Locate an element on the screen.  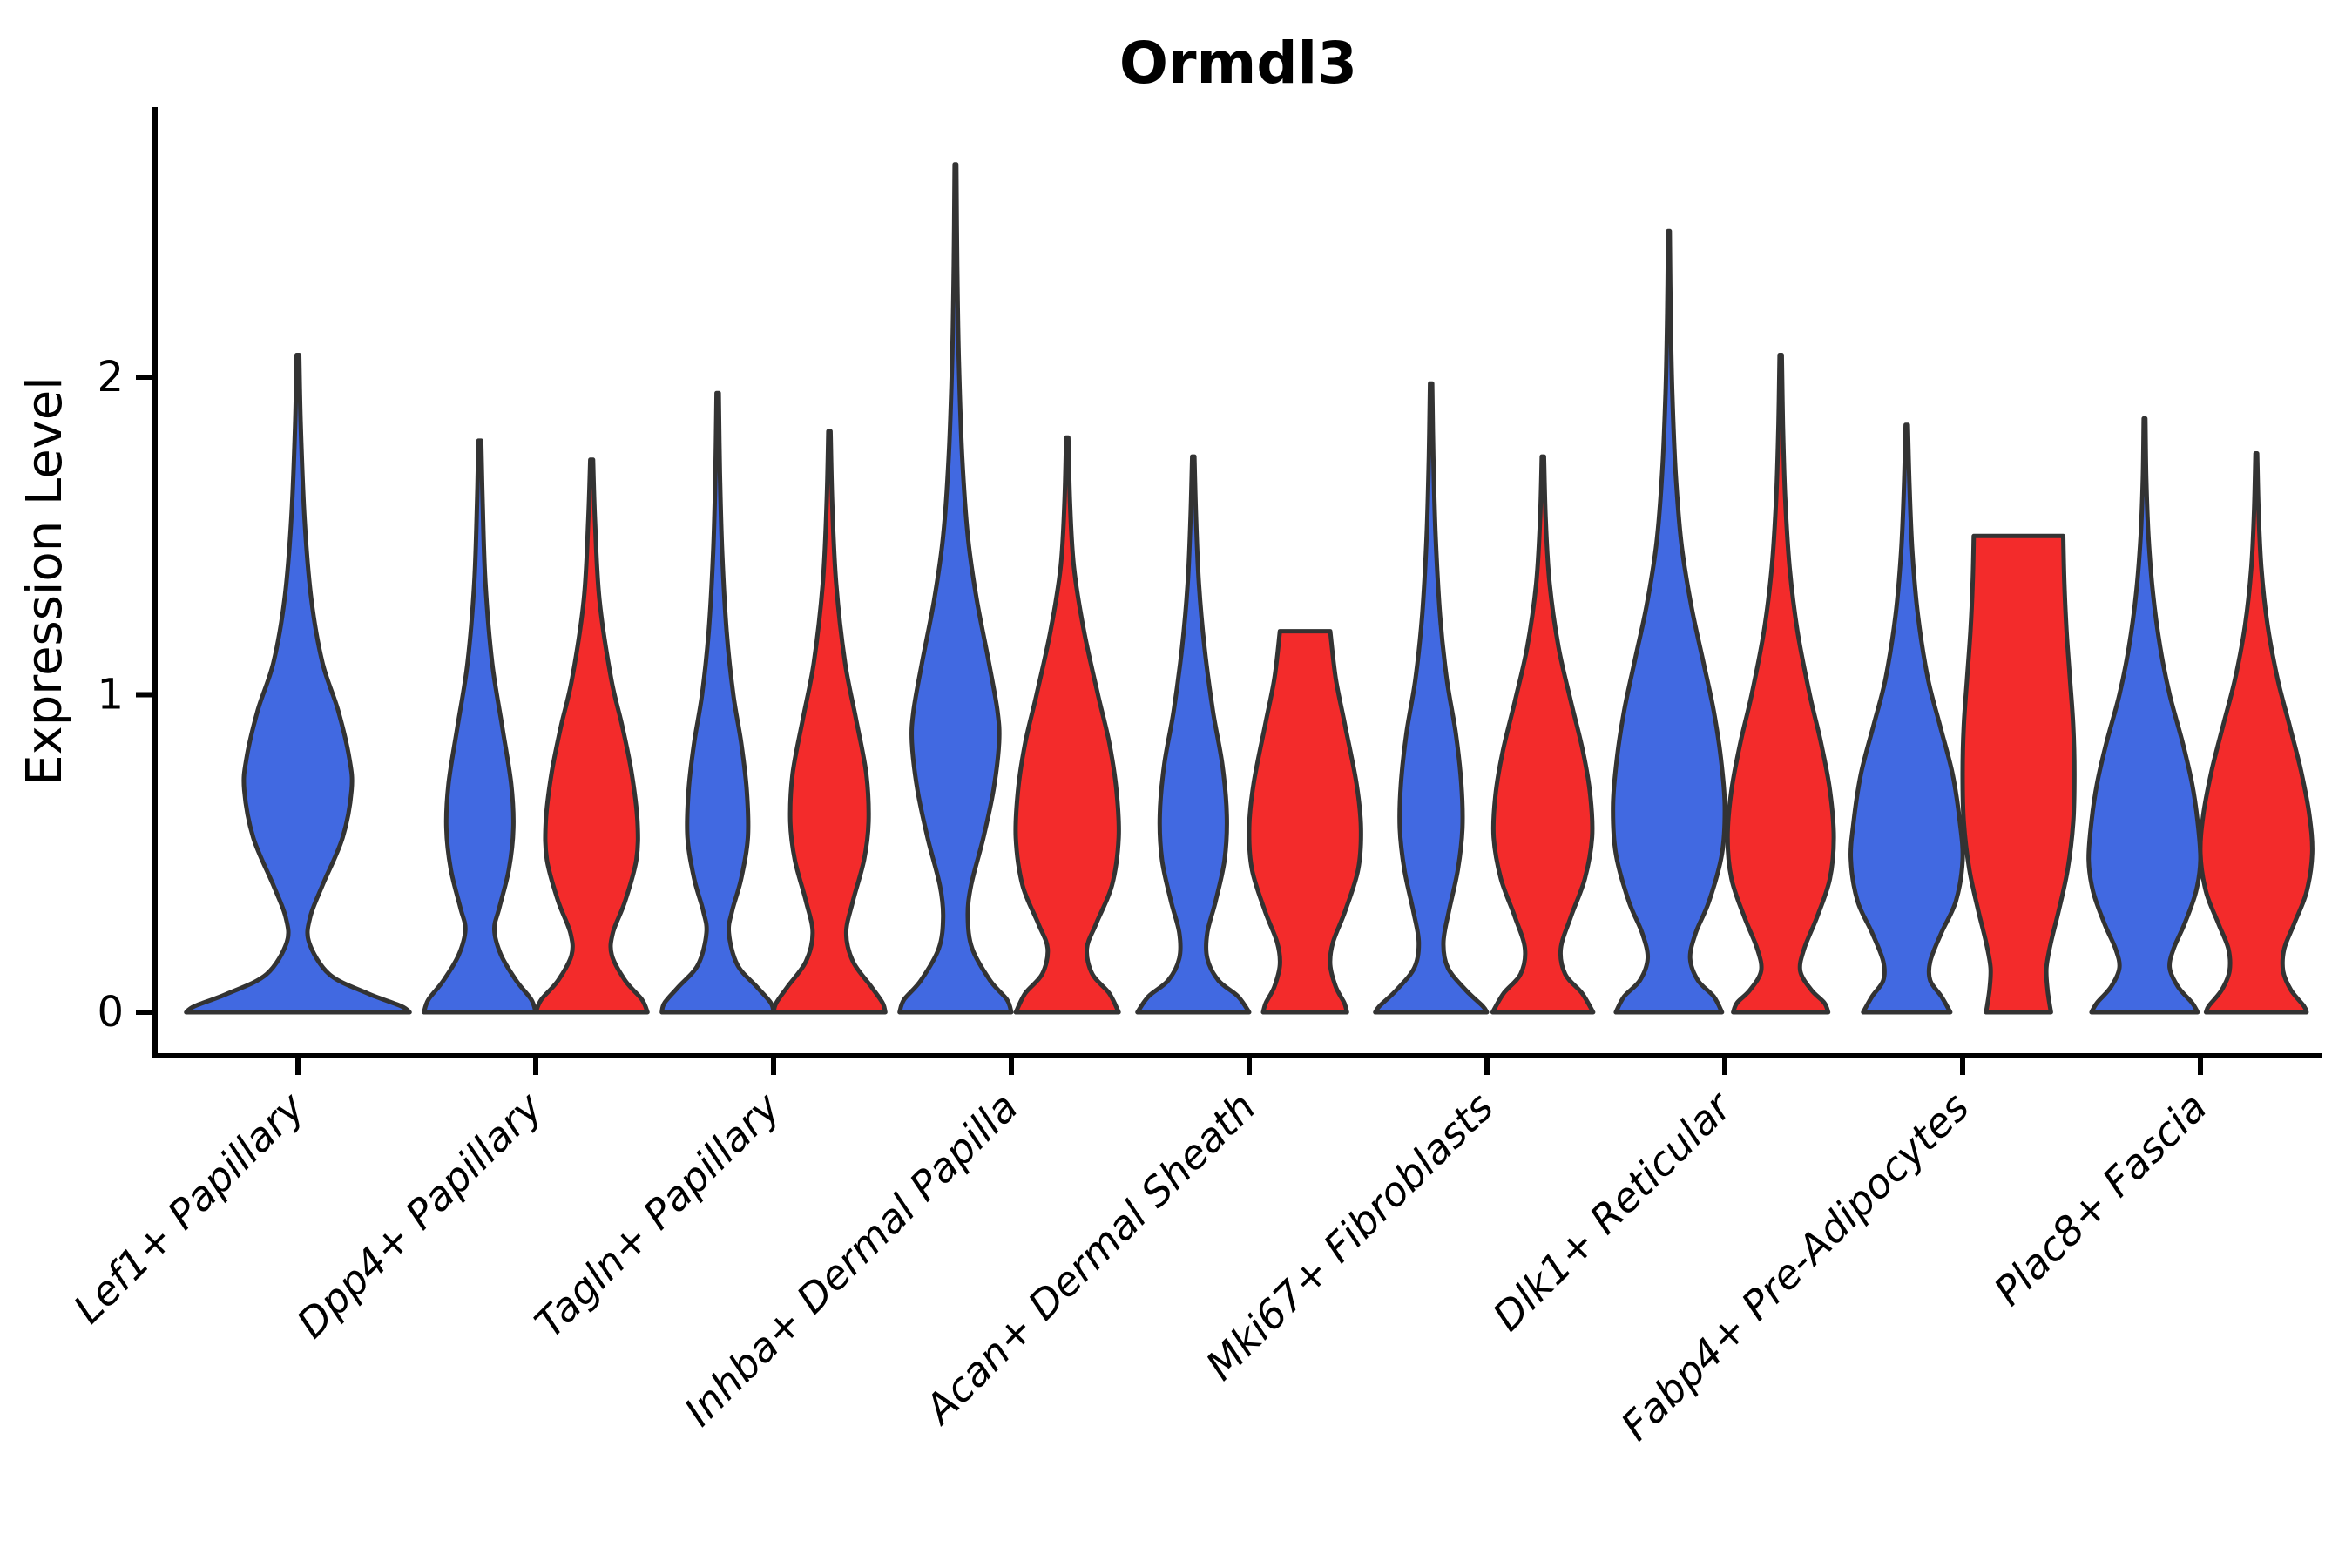
violin-plac8-red is located at coordinates (2256, 733).